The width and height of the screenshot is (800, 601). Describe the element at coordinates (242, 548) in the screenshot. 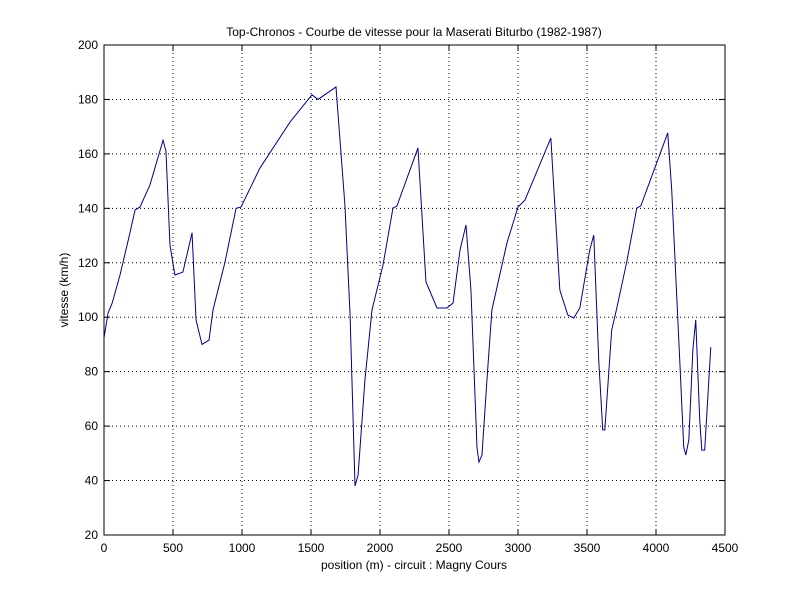

I see `x-tick-label: 1000` at that location.